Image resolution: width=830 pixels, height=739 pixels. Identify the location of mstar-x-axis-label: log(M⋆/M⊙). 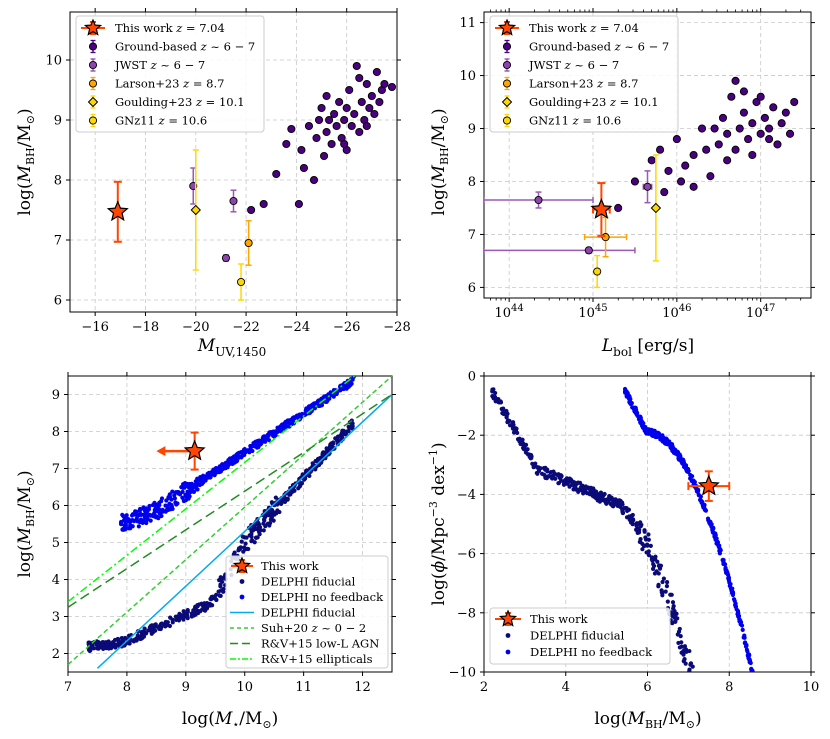
(230, 720).